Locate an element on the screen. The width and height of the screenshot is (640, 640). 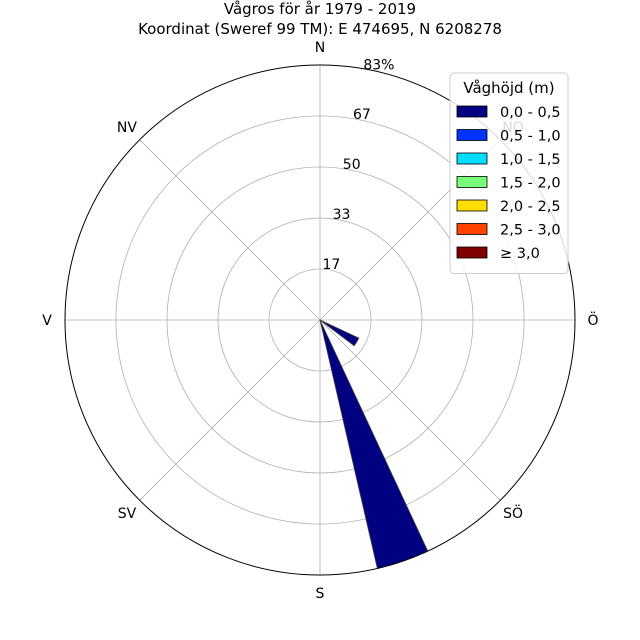
grid-spoke-nv is located at coordinates (230, 230).